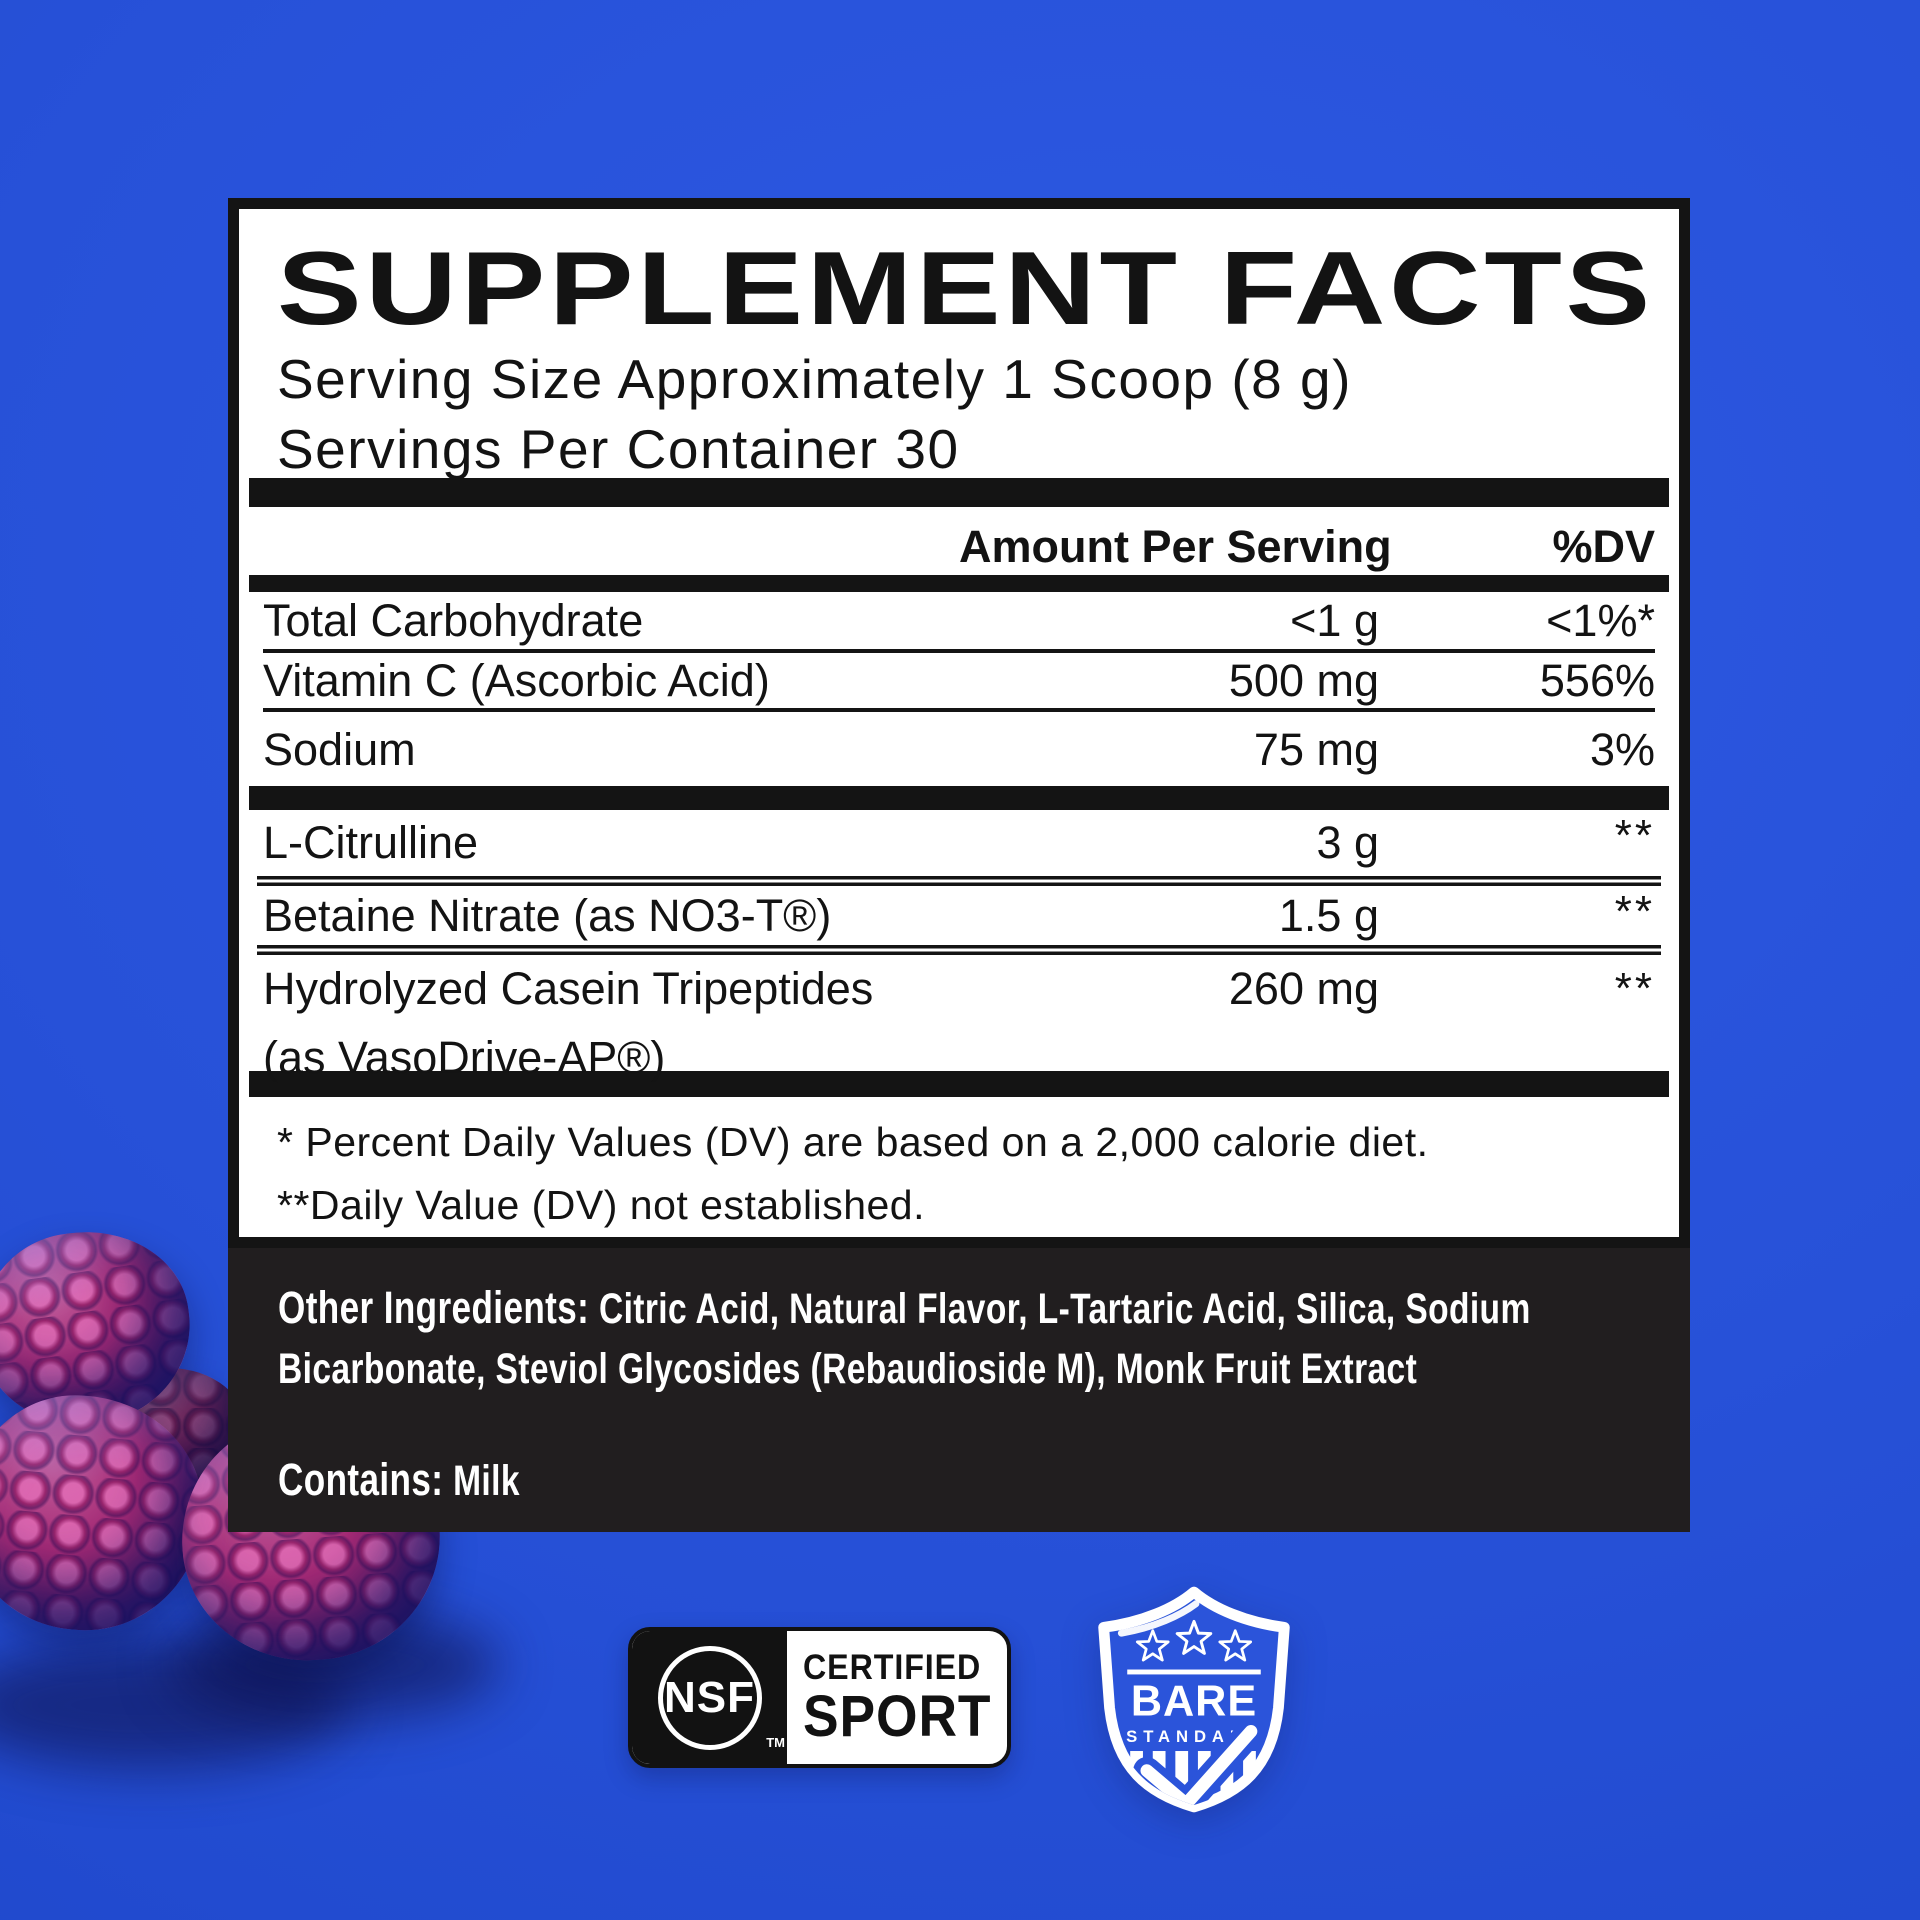 The width and height of the screenshot is (1920, 1920). I want to click on panel-title: SUPPLEMENT FACTS, so click(965, 289).